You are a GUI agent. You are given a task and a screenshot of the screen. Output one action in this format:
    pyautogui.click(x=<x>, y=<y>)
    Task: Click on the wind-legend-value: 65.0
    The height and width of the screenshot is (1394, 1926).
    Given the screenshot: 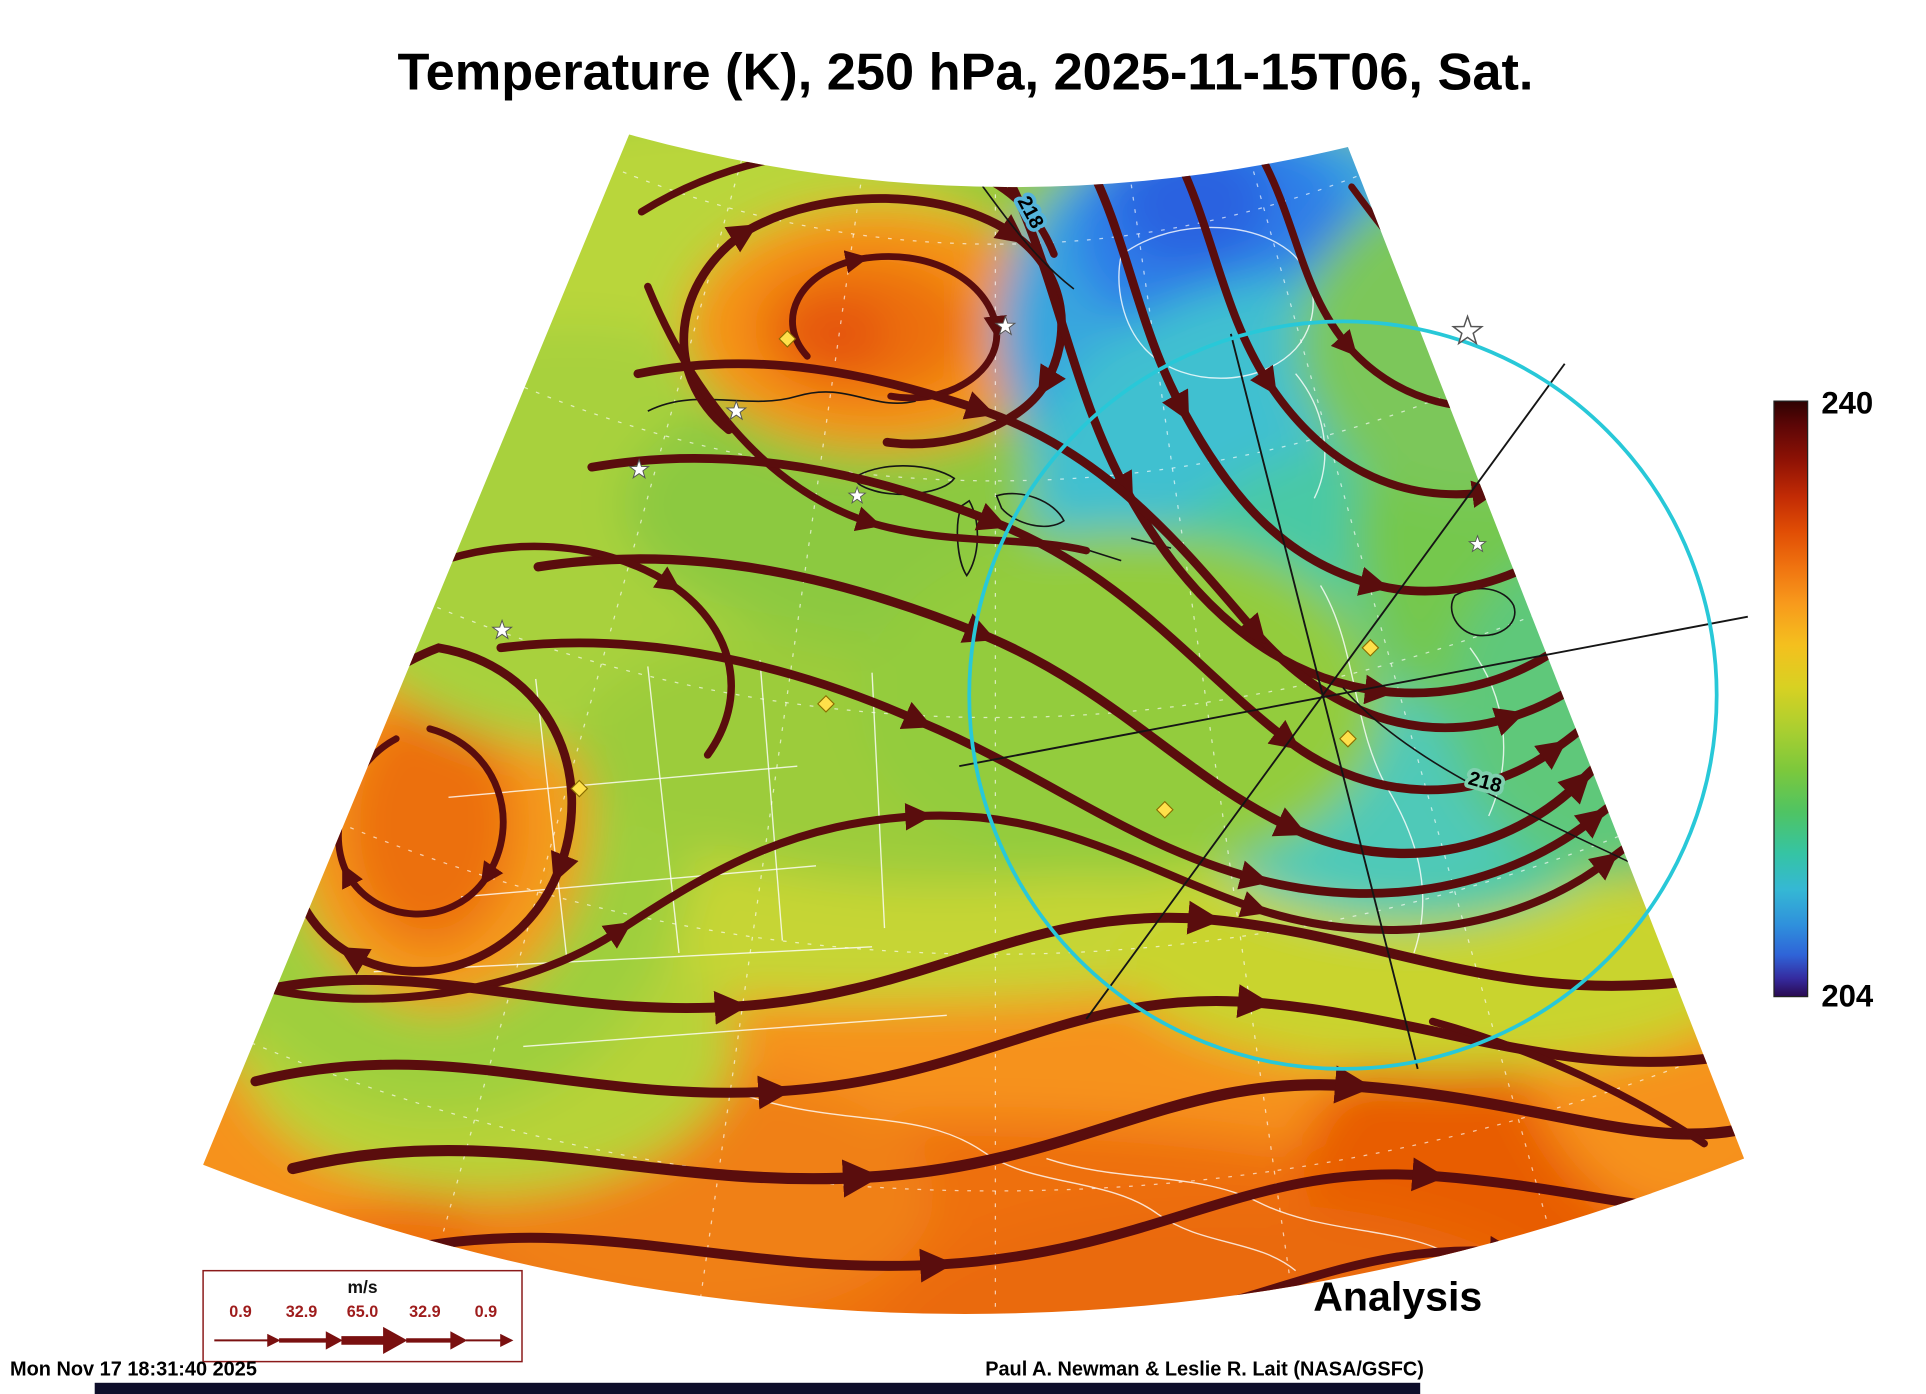 What is the action you would take?
    pyautogui.click(x=363, y=1312)
    